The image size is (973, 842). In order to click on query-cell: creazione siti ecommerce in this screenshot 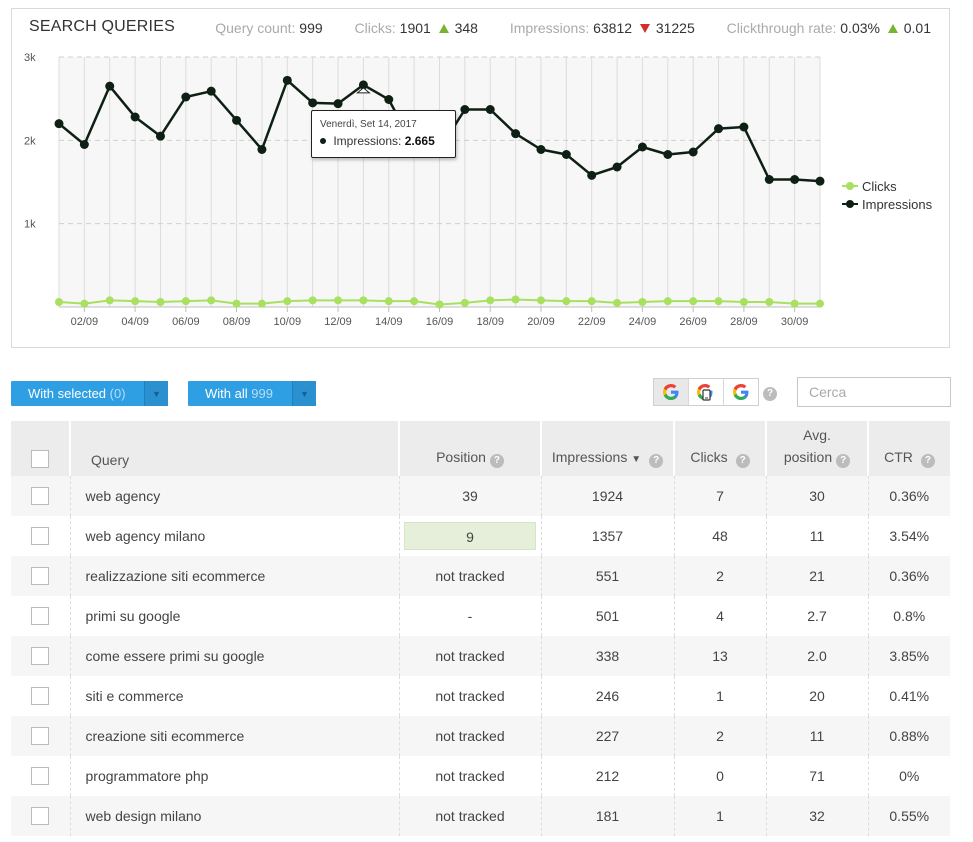, I will do `click(235, 736)`.